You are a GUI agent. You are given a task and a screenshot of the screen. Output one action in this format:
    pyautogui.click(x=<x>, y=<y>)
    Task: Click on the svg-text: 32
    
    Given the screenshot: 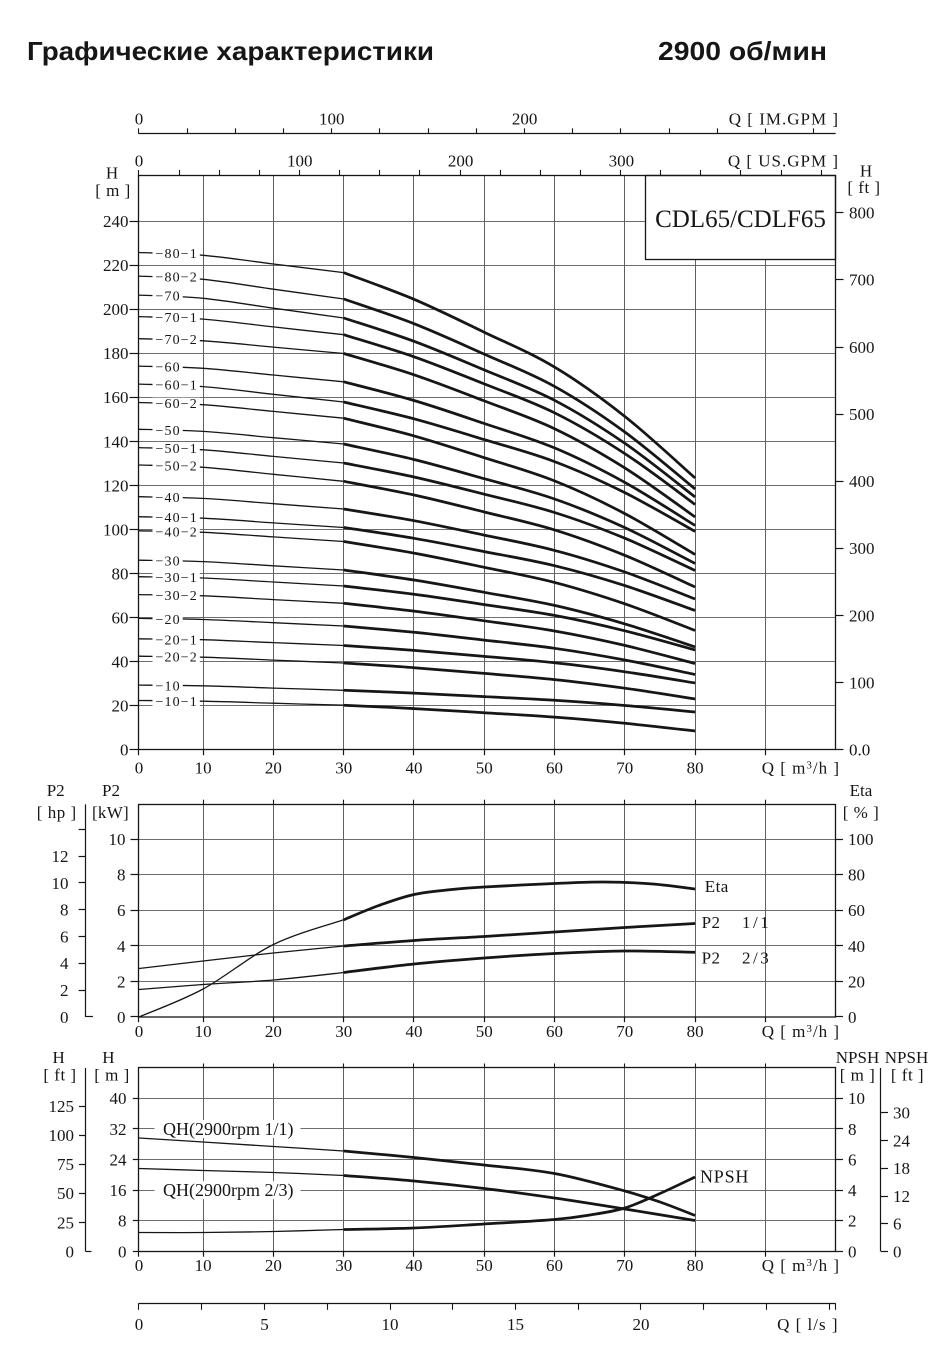 What is the action you would take?
    pyautogui.click(x=118, y=1129)
    